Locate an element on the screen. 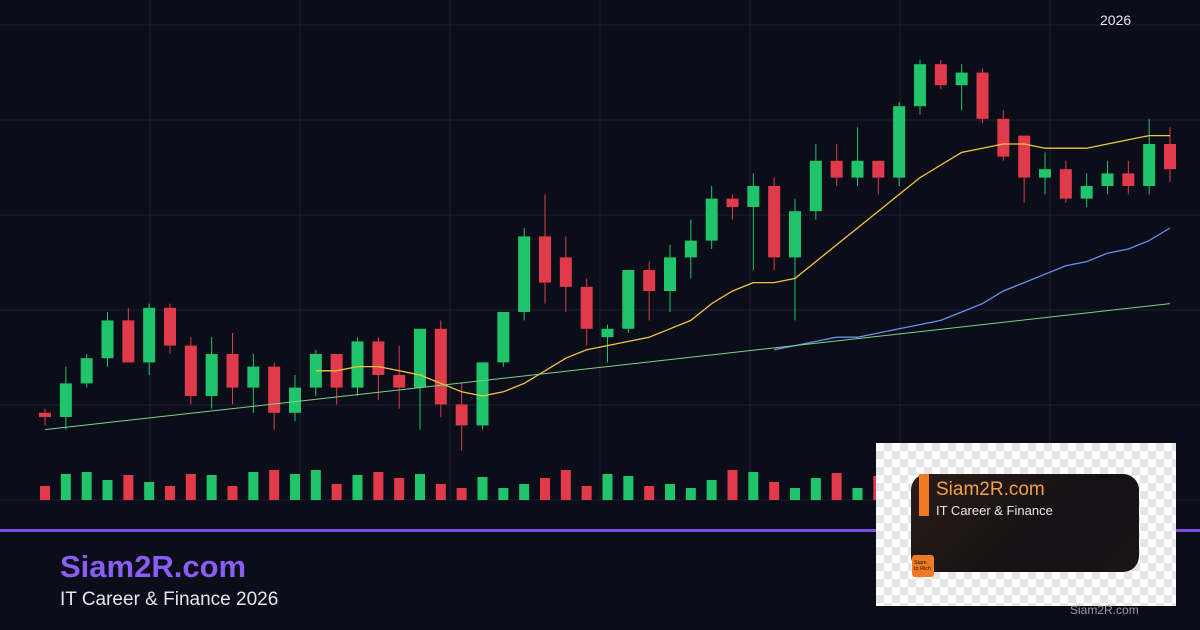 This screenshot has height=630, width=1200. badge-top: Siam is located at coordinates (920, 563).